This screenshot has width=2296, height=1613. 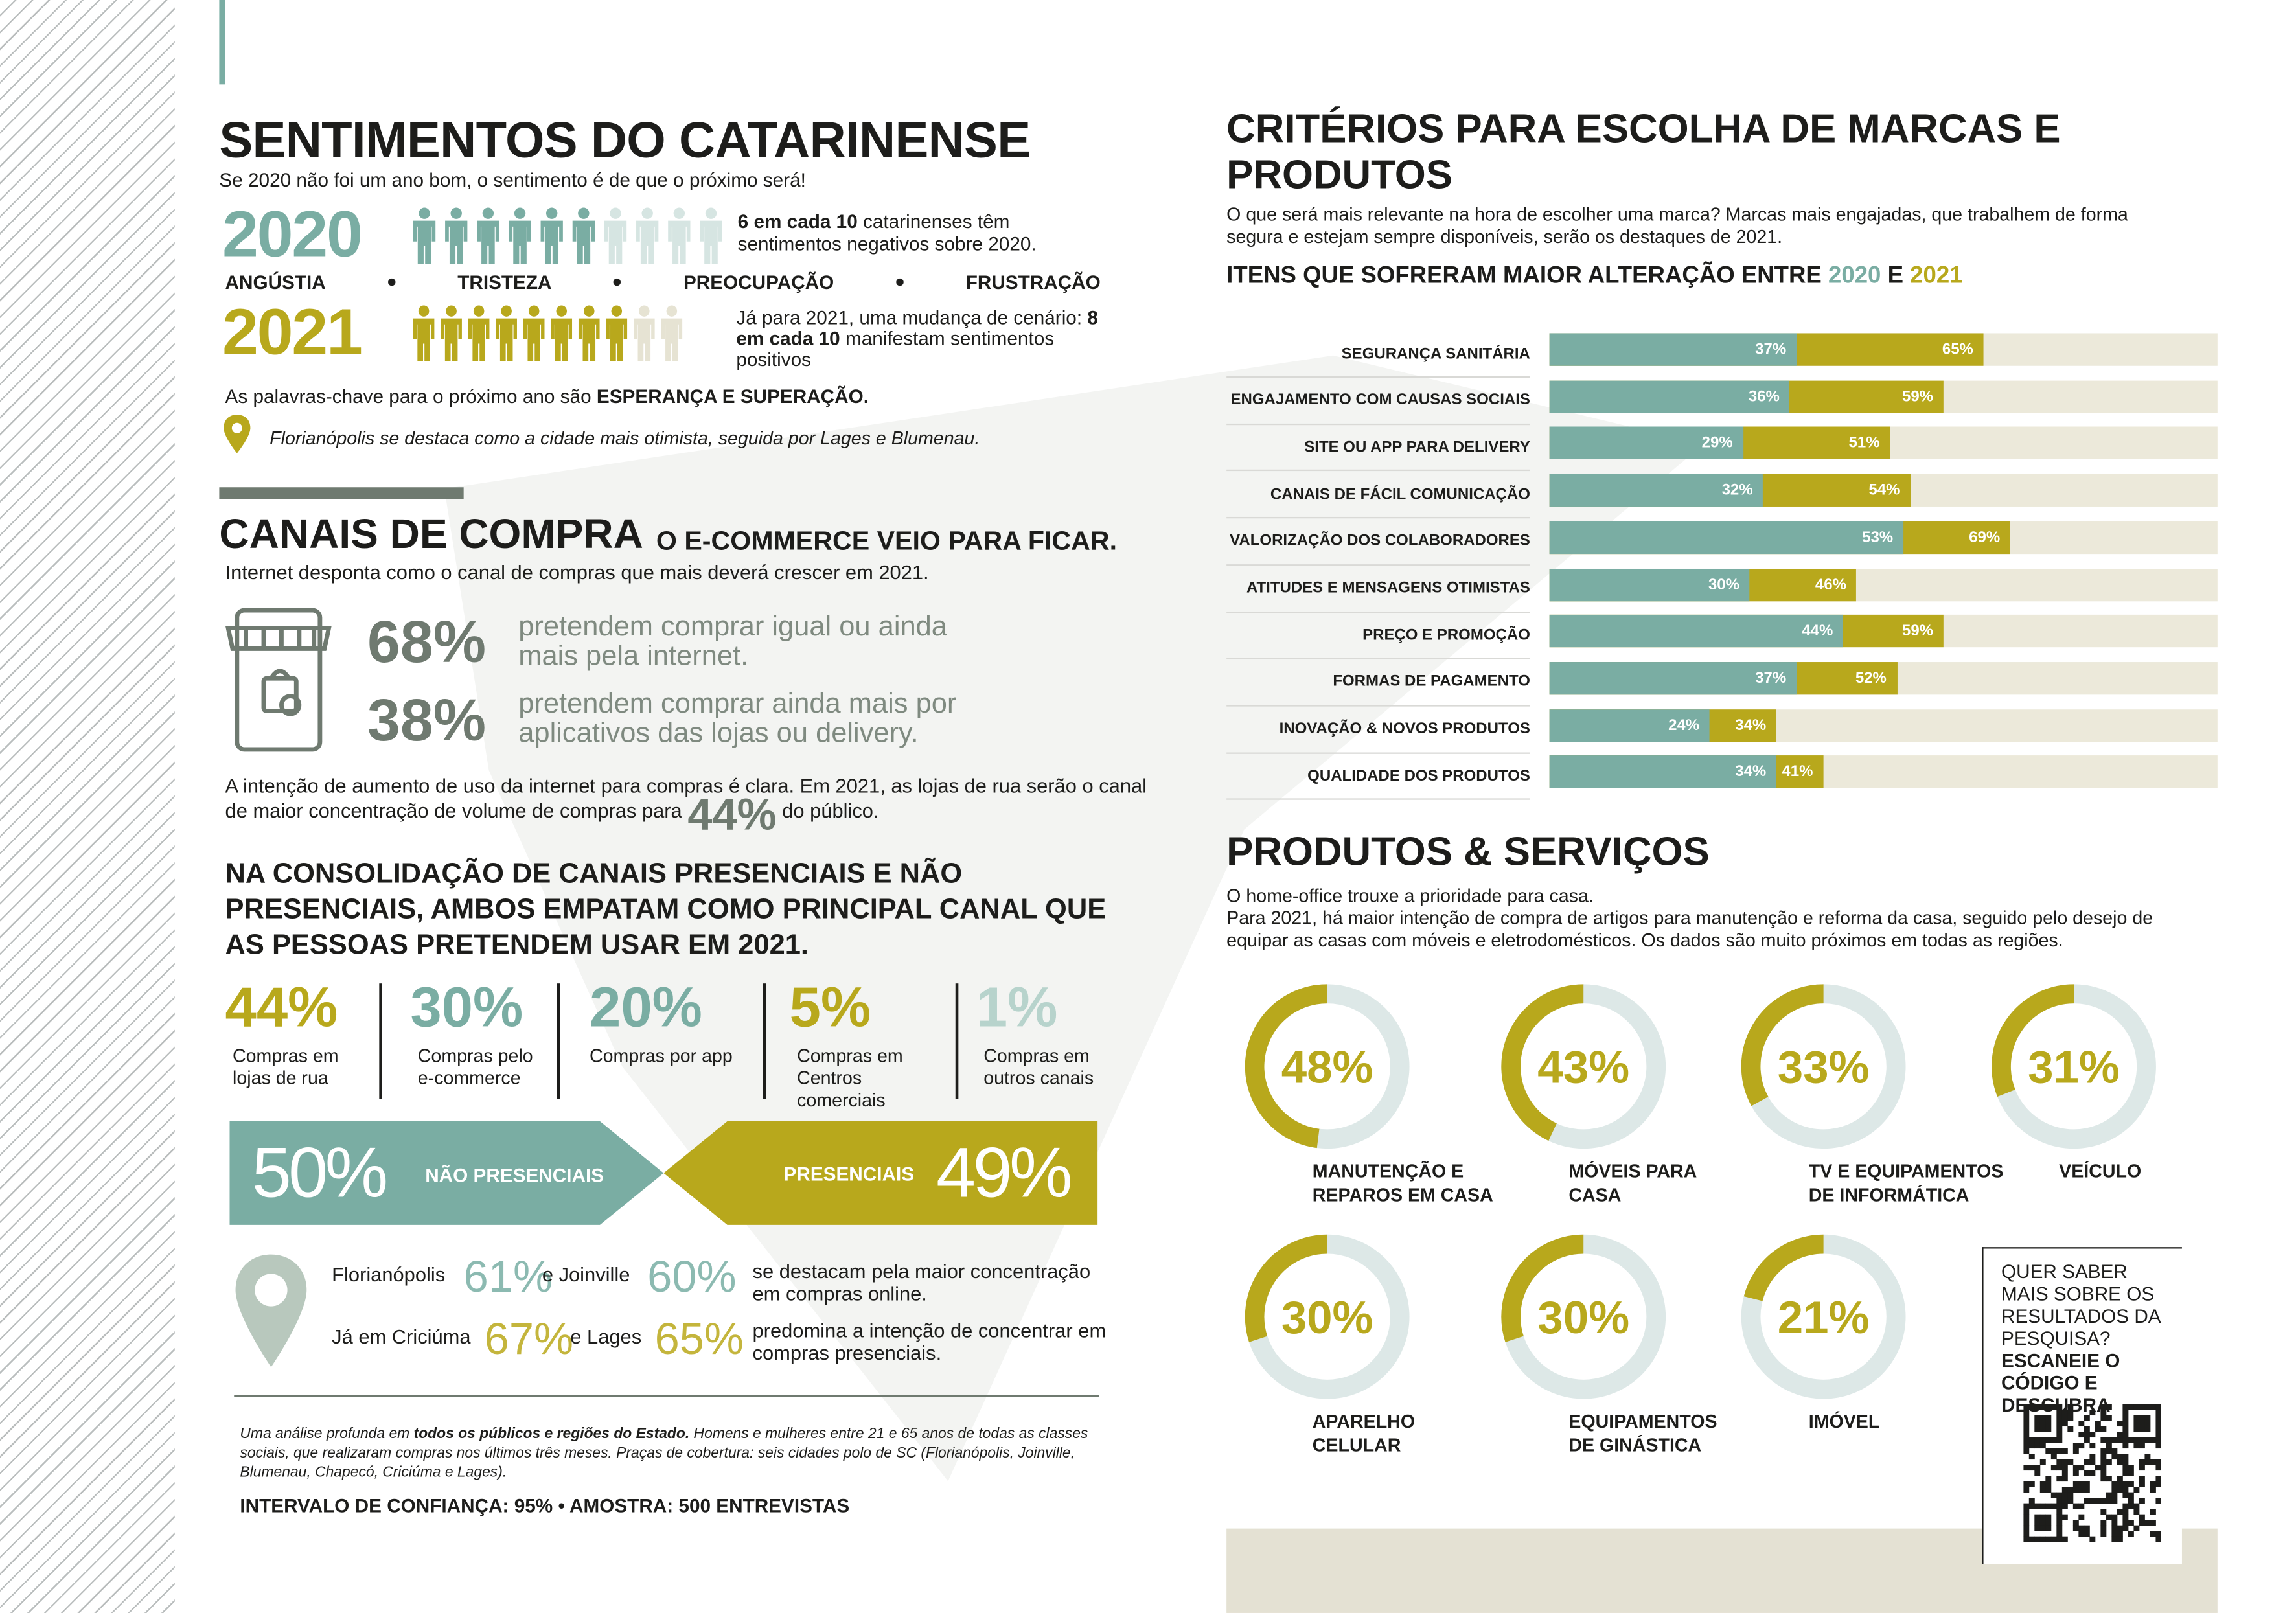 I want to click on value-label: 32%, so click(x=1737, y=490).